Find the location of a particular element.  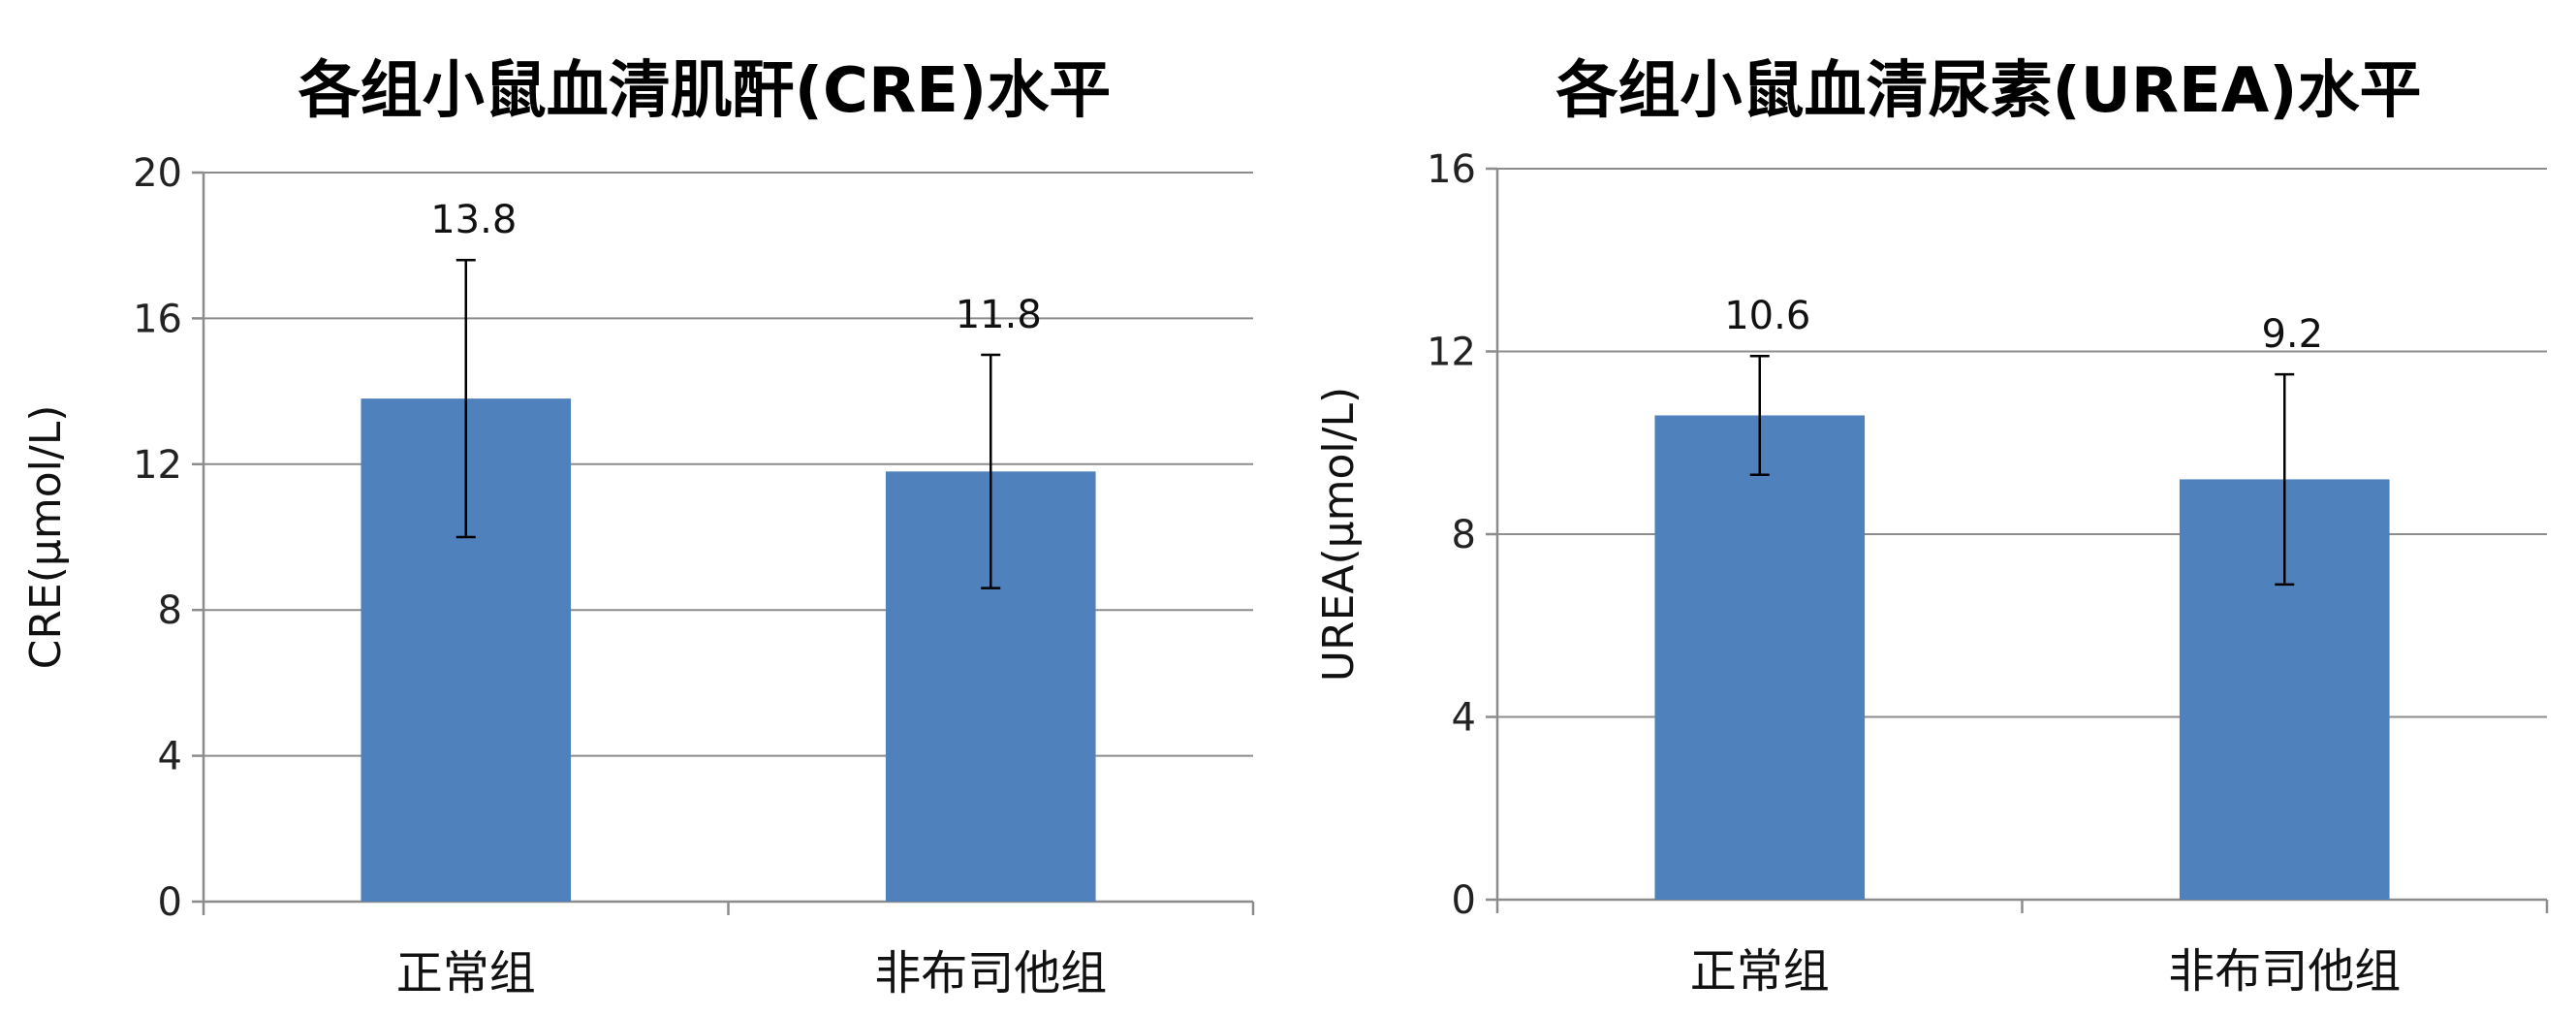

cre-chart-title: 各组小鼠血清肌酐(CRE)水平 is located at coordinates (704, 91).